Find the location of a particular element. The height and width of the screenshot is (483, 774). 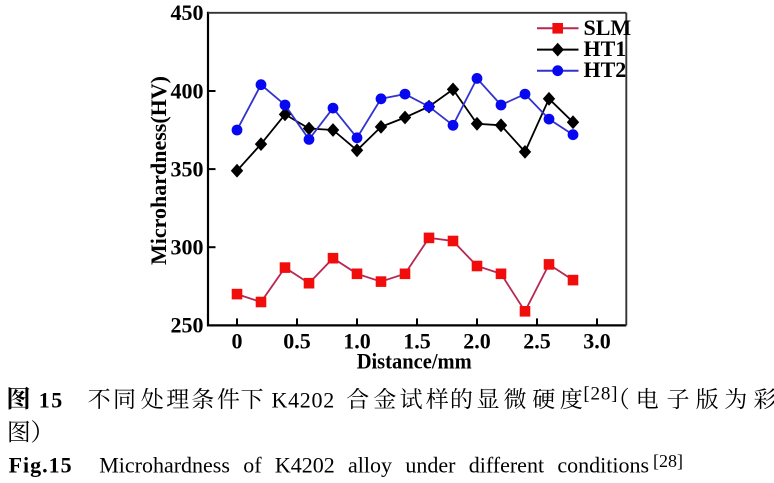

svg-text: 400 is located at coordinates (187, 90).